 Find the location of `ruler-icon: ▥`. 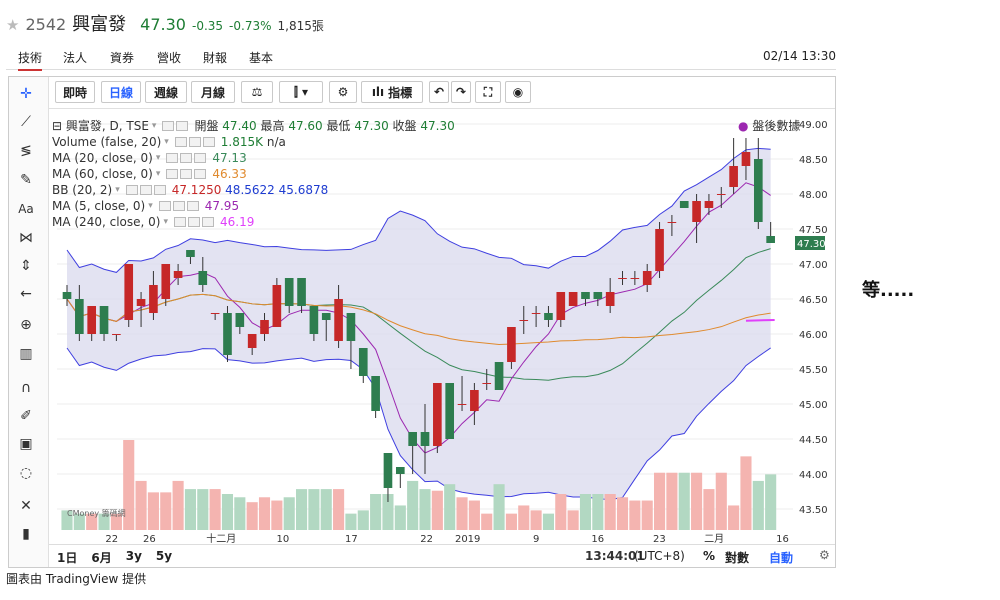

ruler-icon: ▥ is located at coordinates (26, 354).